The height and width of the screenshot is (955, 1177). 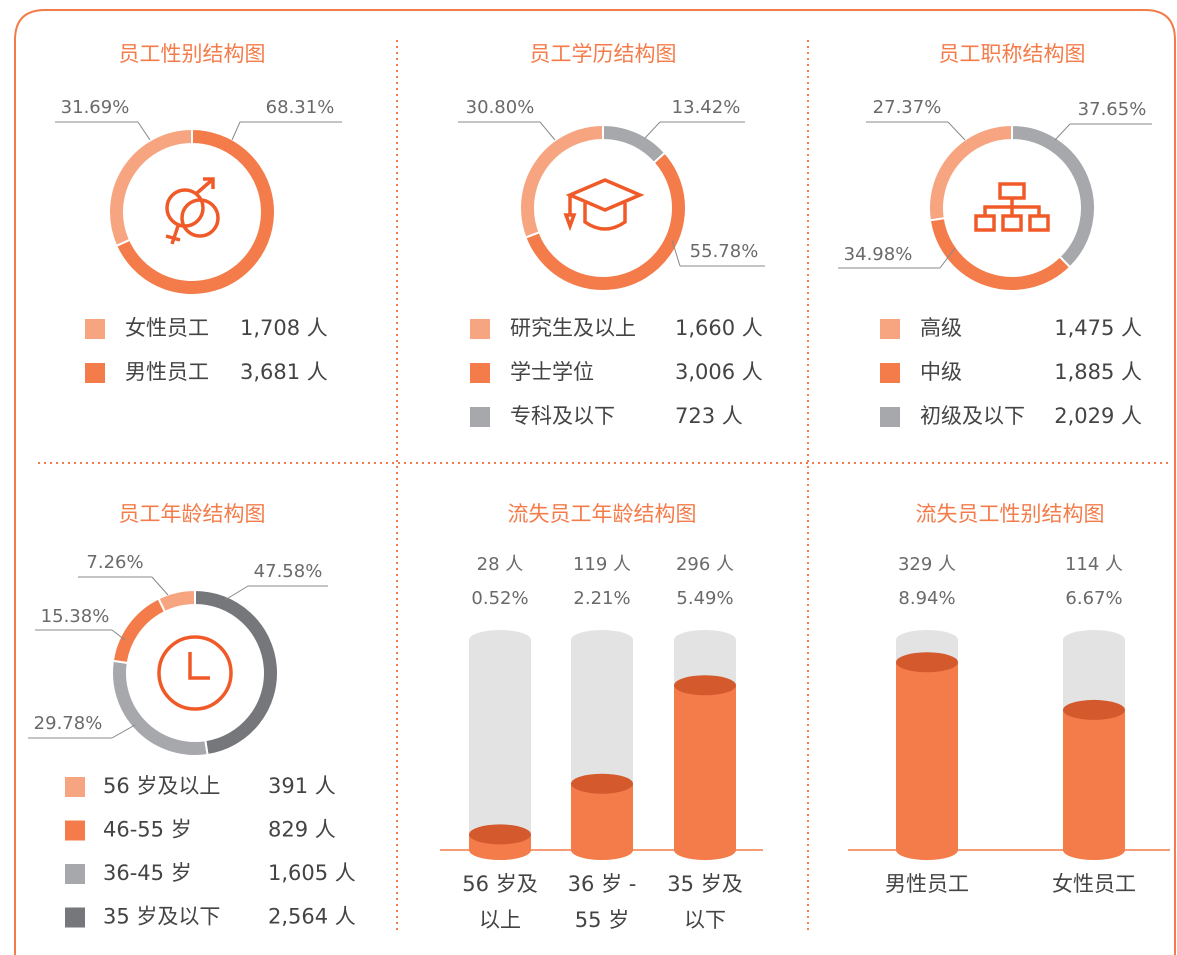 What do you see at coordinates (709, 416) in the screenshot?
I see `legend-count: 723 人` at bounding box center [709, 416].